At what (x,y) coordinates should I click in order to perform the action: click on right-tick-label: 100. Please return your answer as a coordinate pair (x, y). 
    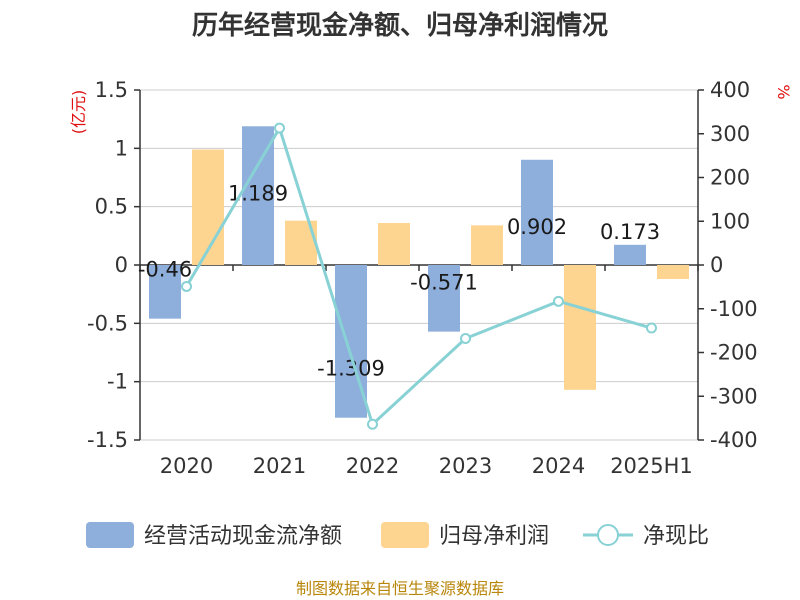
    Looking at the image, I should click on (730, 221).